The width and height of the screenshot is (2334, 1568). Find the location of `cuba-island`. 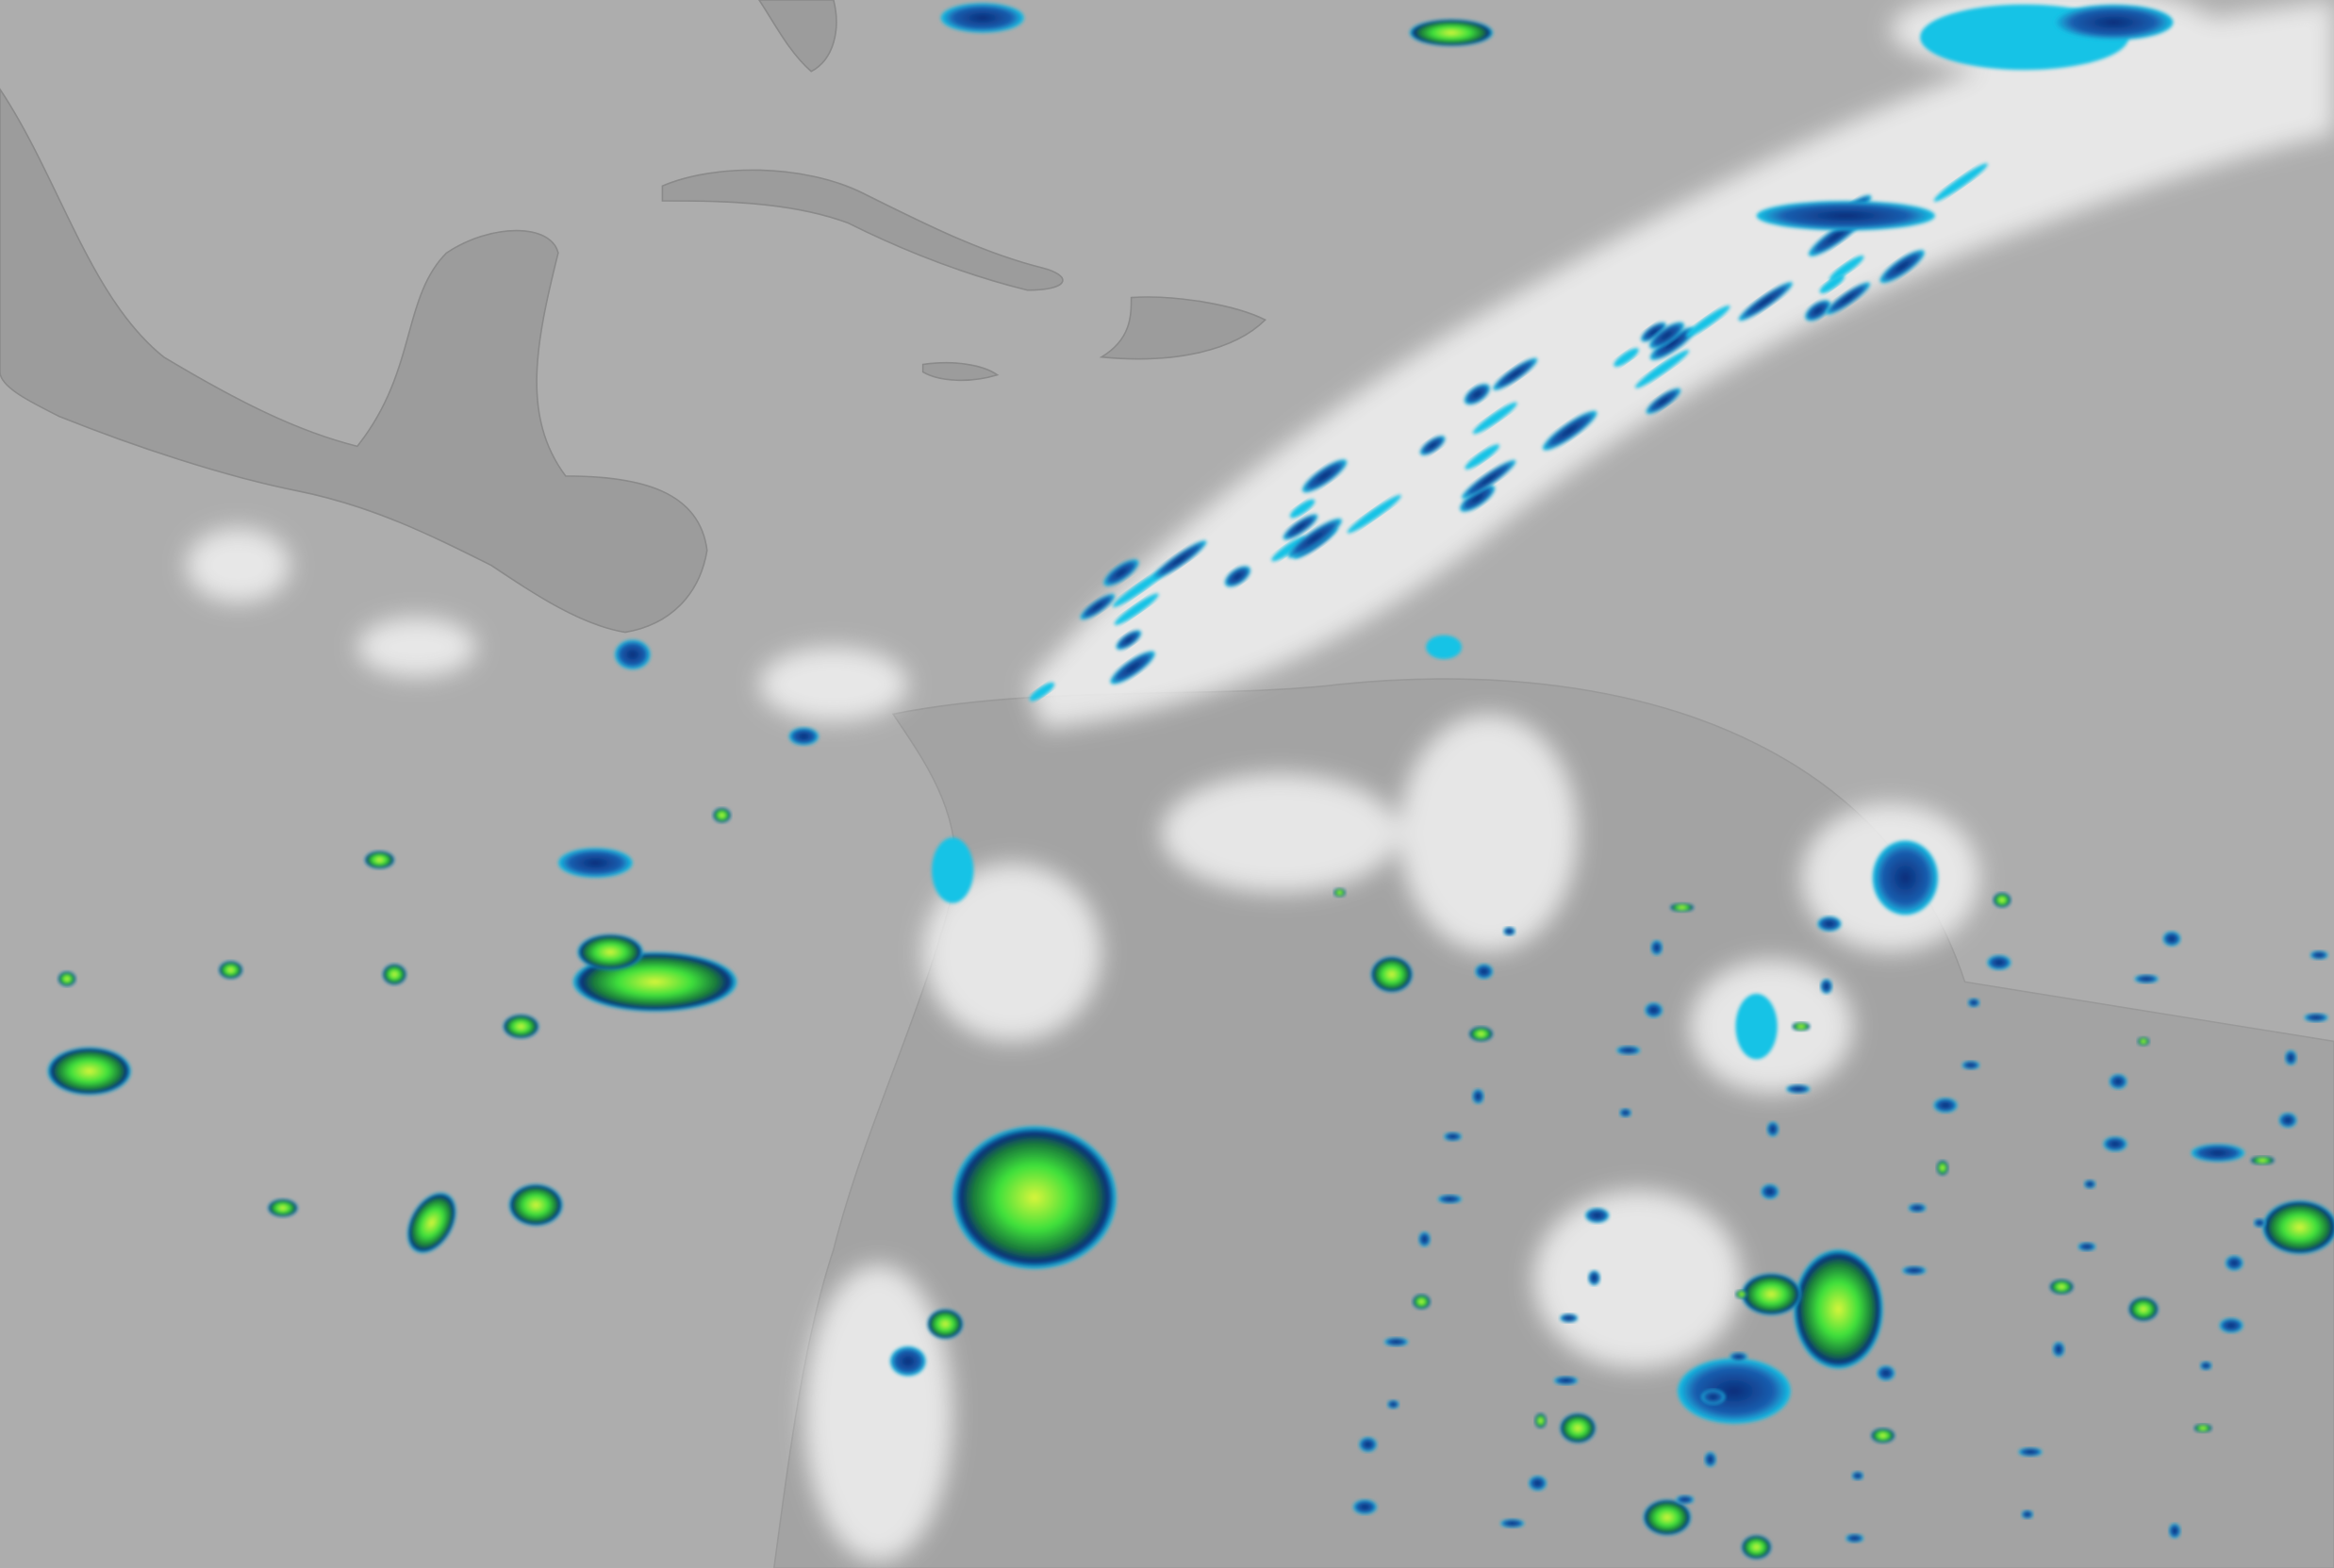

cuba-island is located at coordinates (862, 230).